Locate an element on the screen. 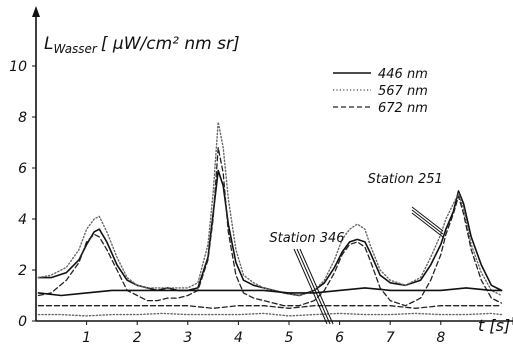 The height and width of the screenshot is (347, 513). legend-label: 446 nm is located at coordinates (403, 74).